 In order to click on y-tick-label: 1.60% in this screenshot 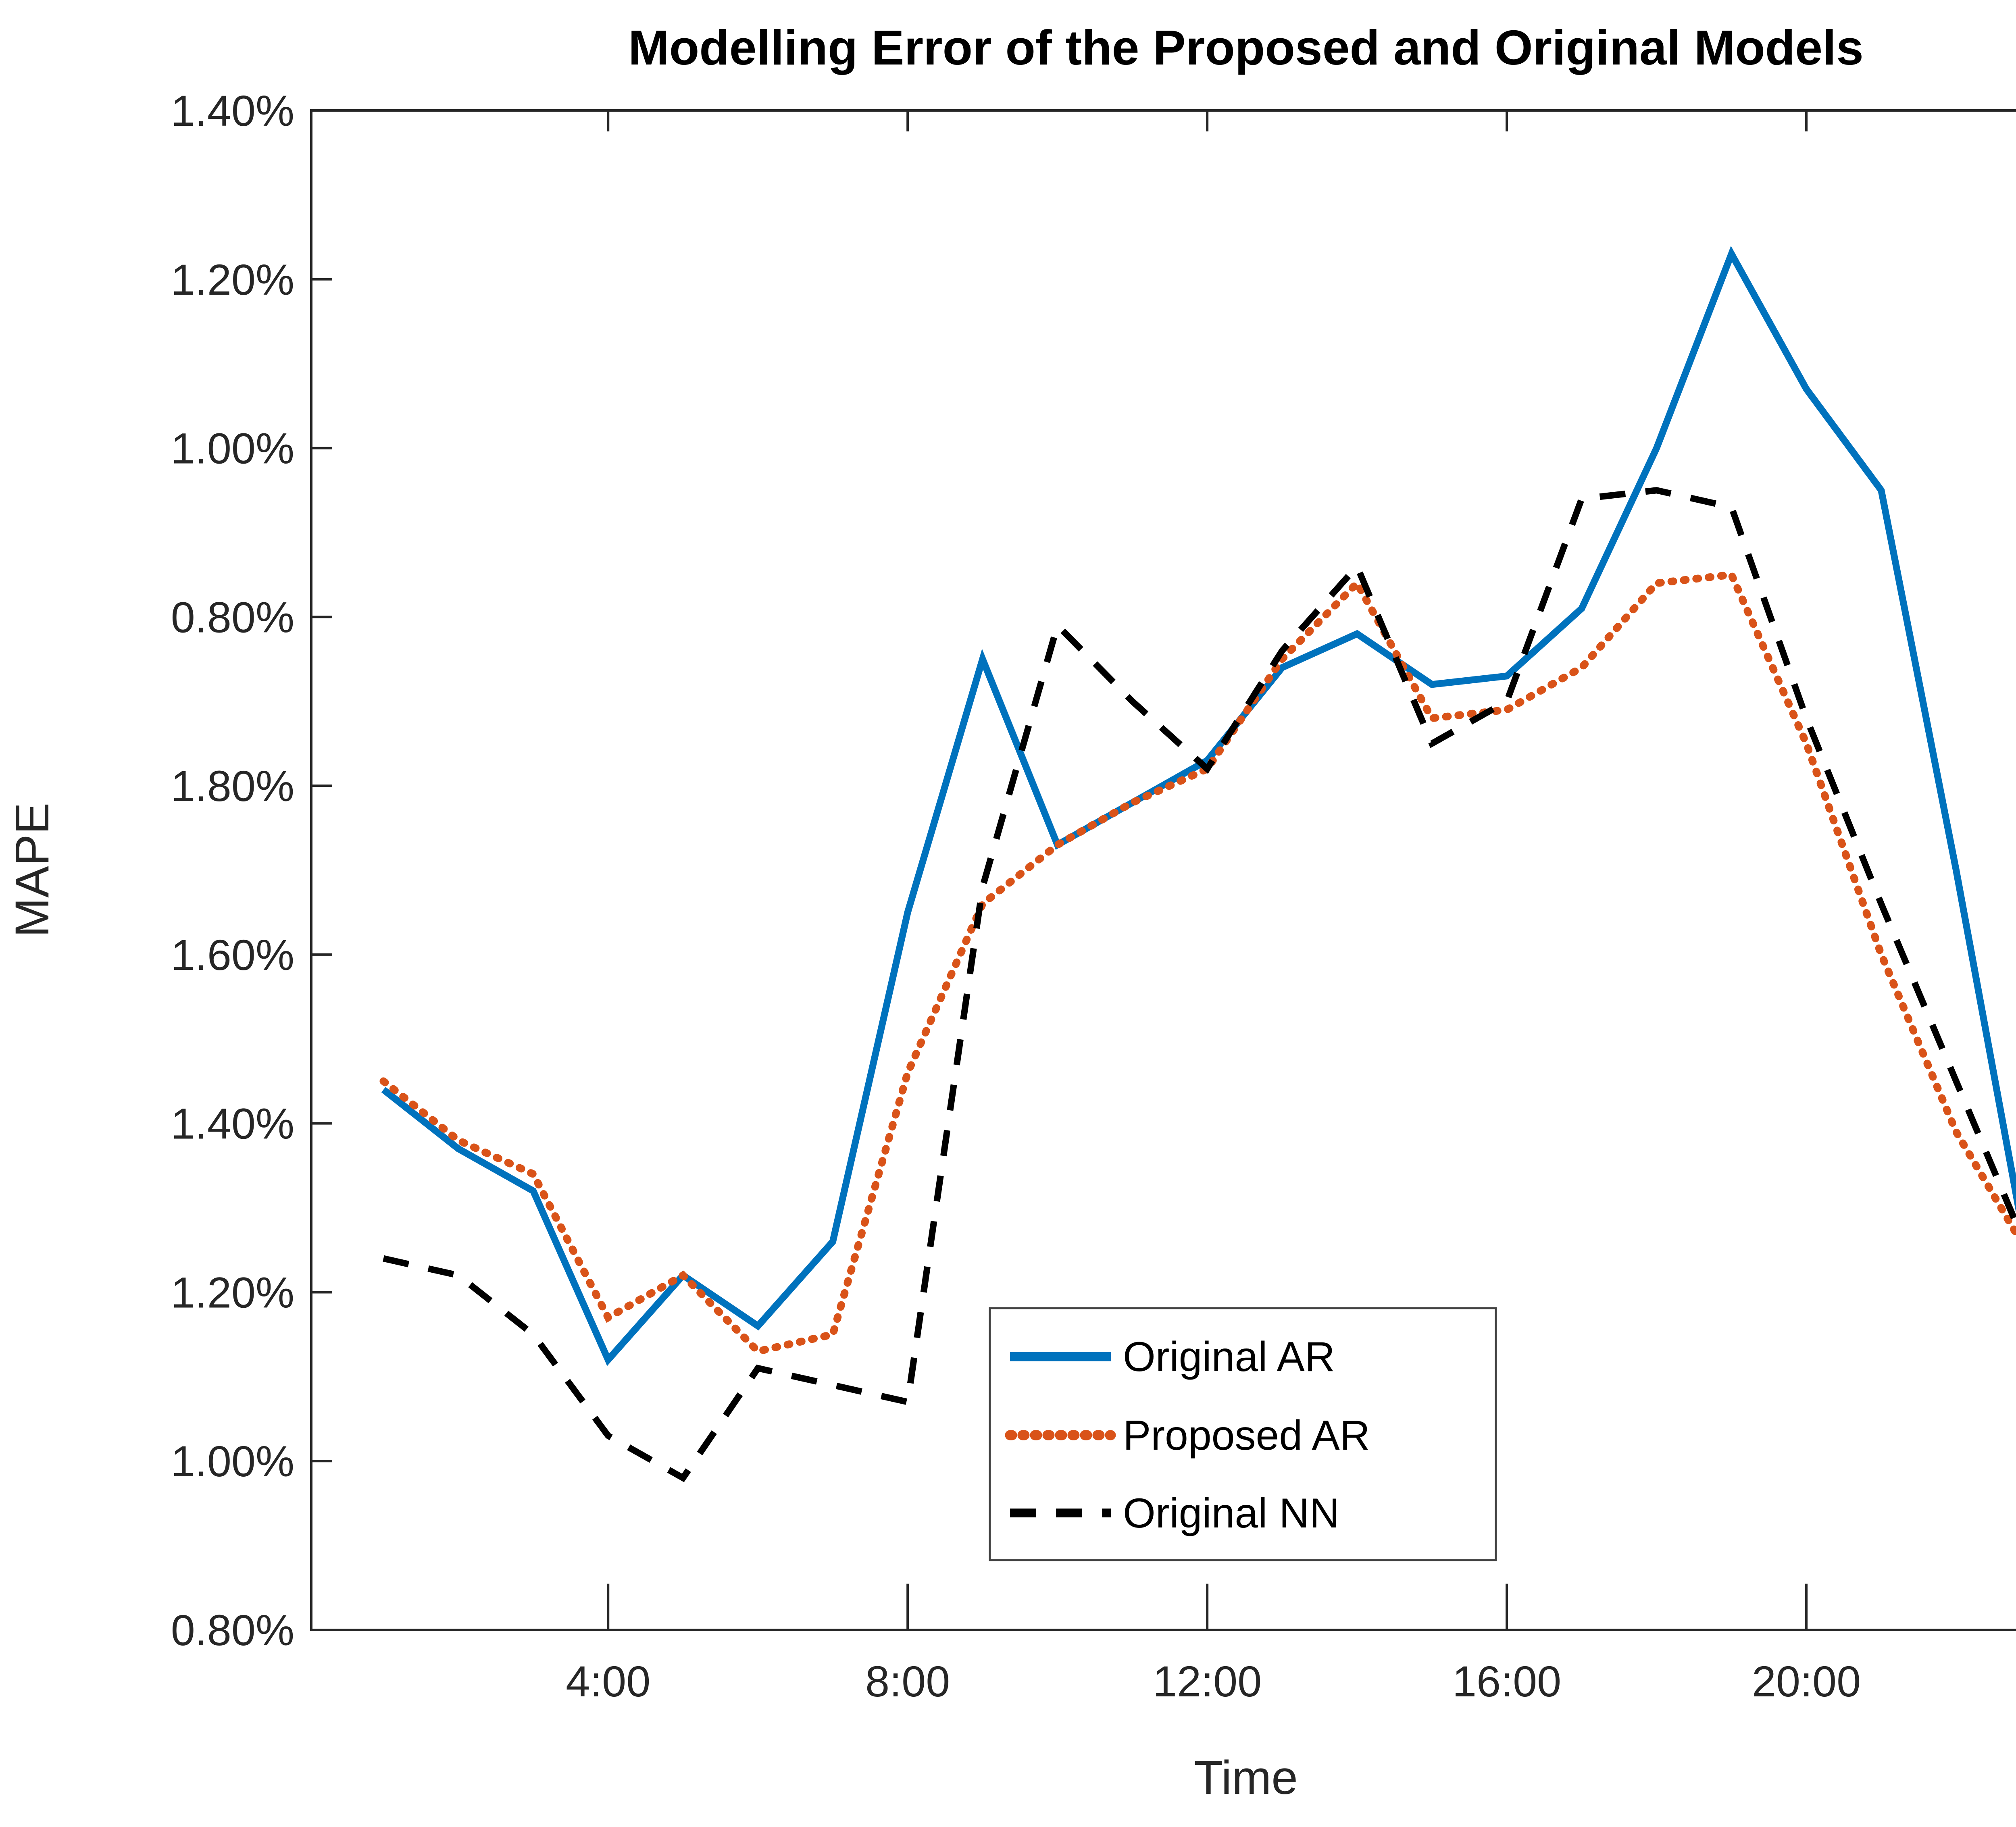, I will do `click(233, 954)`.